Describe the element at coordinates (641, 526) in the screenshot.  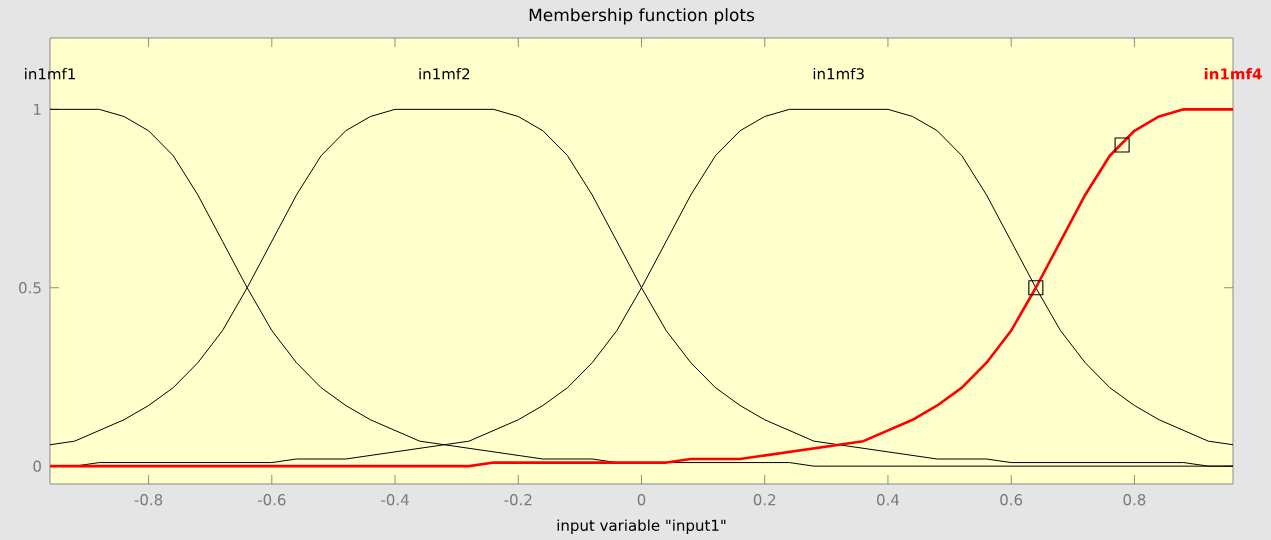
I see `x-axis-title: input variable "input1"` at that location.